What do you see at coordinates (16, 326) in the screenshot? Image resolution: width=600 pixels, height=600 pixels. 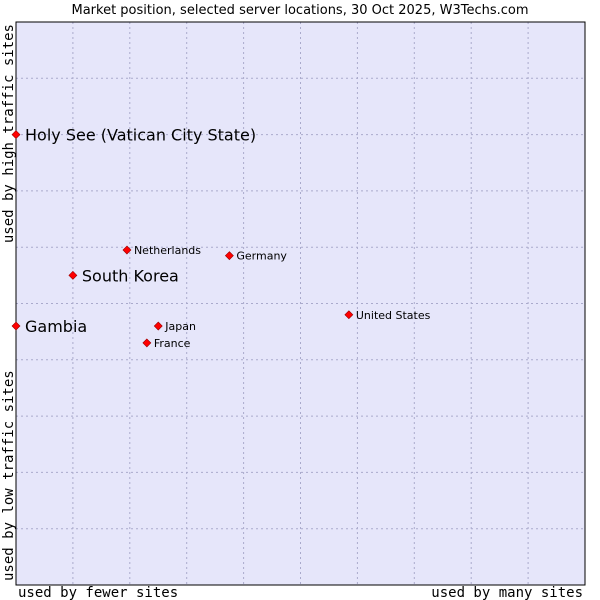 I see `point-marker-gambia` at bounding box center [16, 326].